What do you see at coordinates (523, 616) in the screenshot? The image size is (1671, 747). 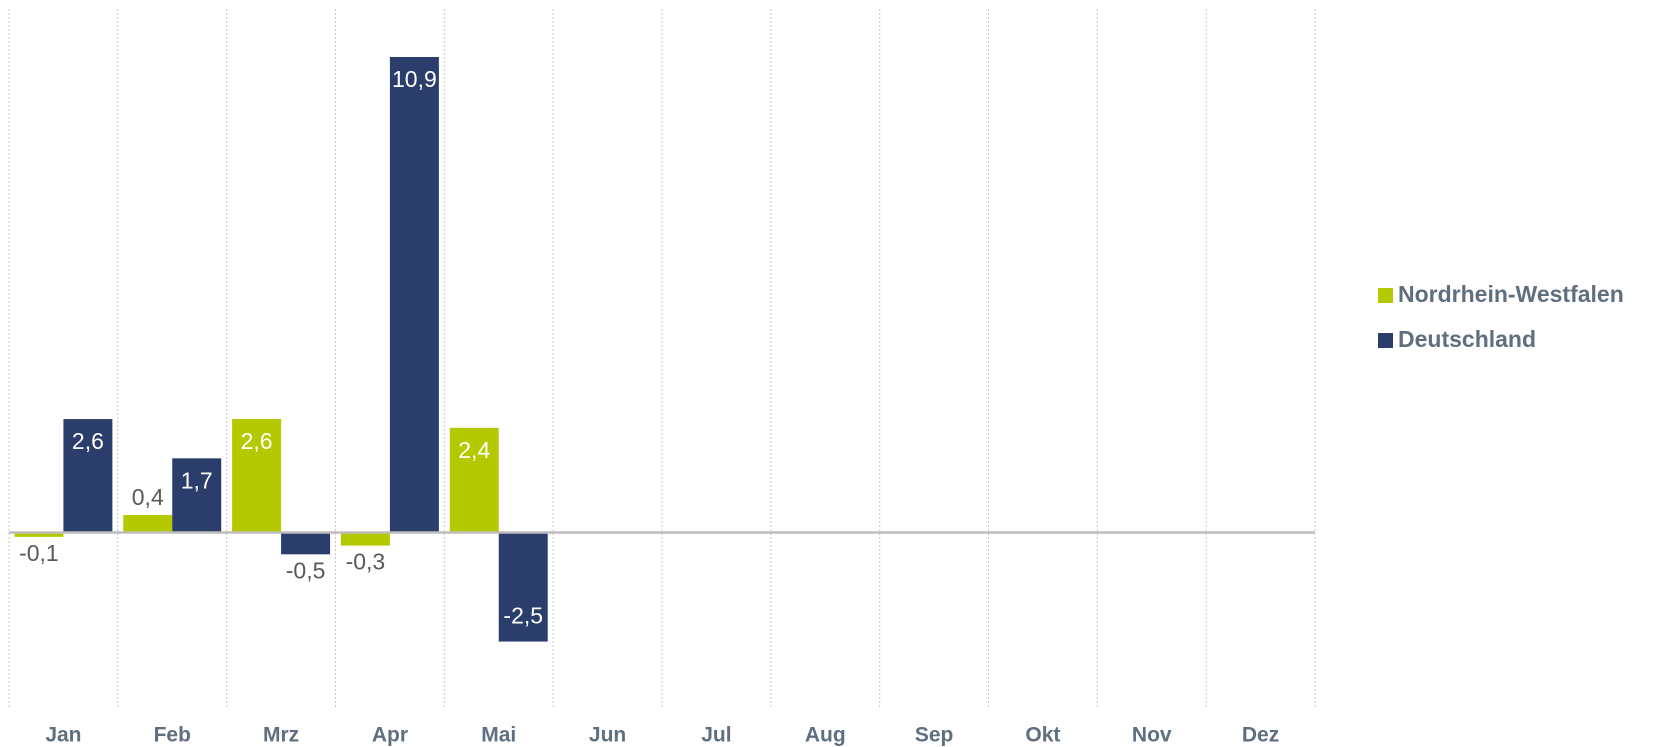 I see `data-label: -2,5` at bounding box center [523, 616].